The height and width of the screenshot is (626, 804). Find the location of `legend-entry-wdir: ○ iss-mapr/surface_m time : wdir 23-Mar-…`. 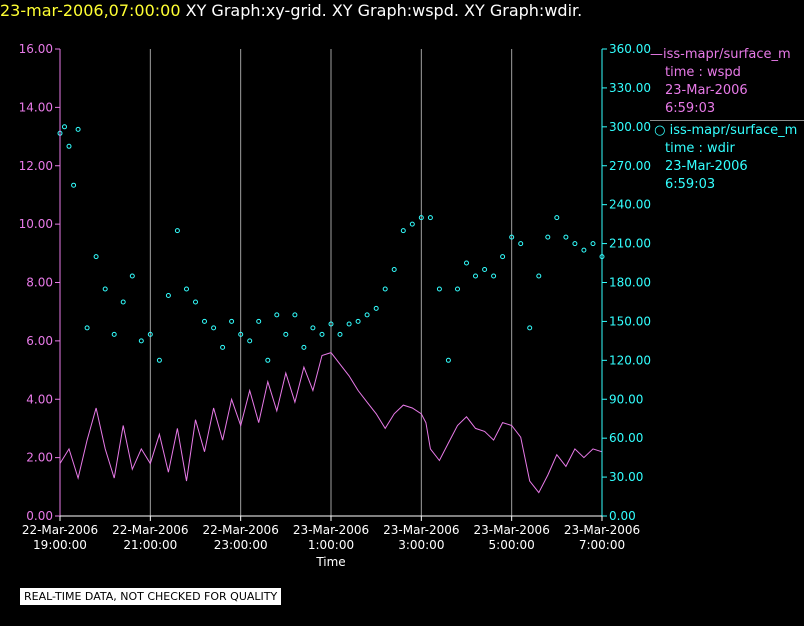

legend-entry-wdir: ○ iss-mapr/surface_m time : wdir 23-Mar-… is located at coordinates (727, 158).